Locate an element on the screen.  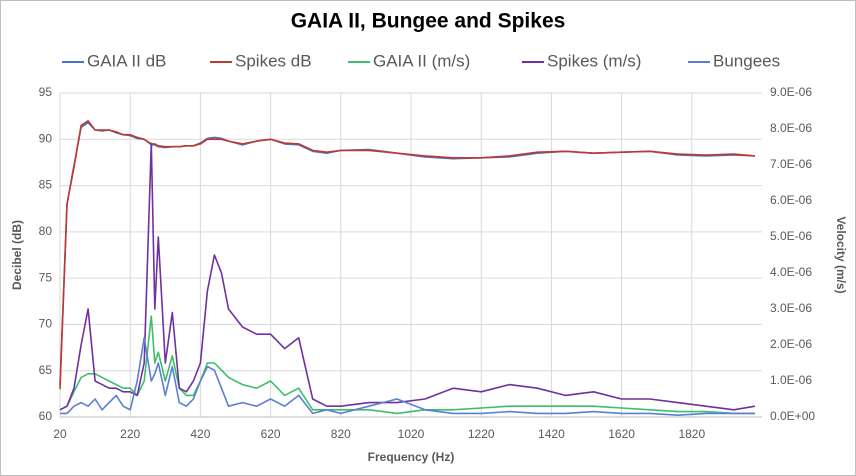
x-axis-title: Frequency (Hz) is located at coordinates (411, 457).